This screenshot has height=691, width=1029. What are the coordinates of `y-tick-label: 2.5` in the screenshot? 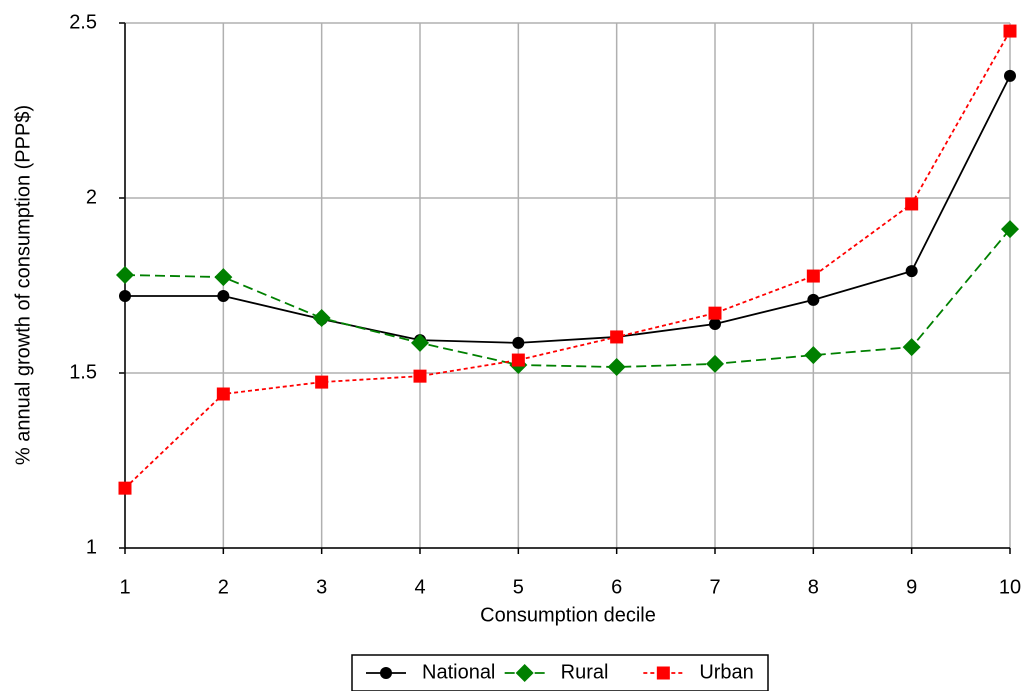 It's located at (83, 22).